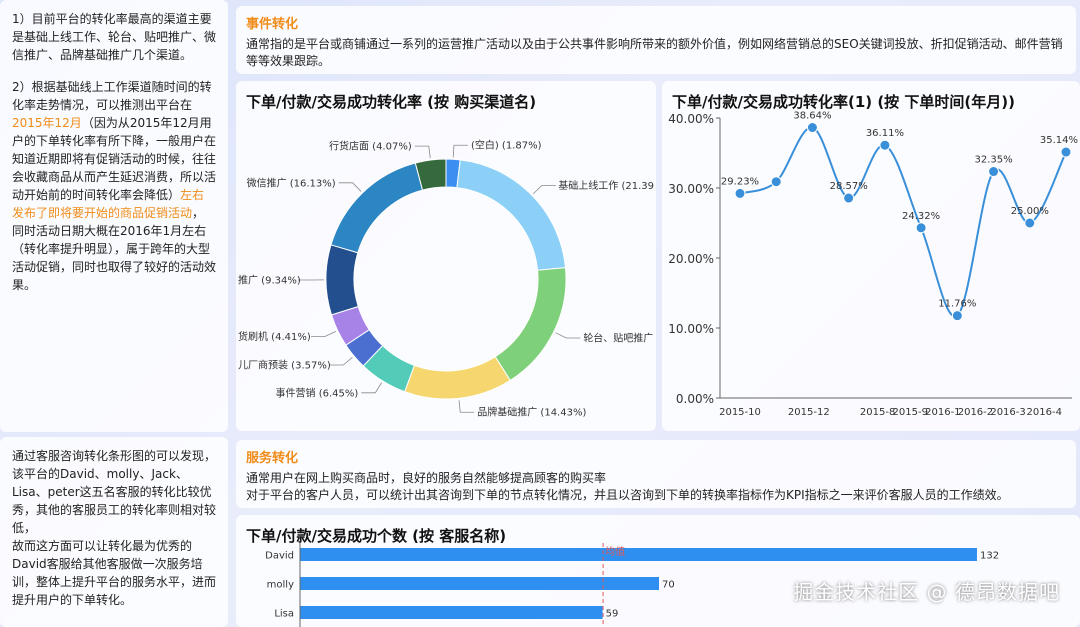 The image size is (1080, 627). I want to click on service-box-line-1: 通常用户在网上购买商品时，良好的服务自然能够提高顾客的购买率, so click(426, 478).